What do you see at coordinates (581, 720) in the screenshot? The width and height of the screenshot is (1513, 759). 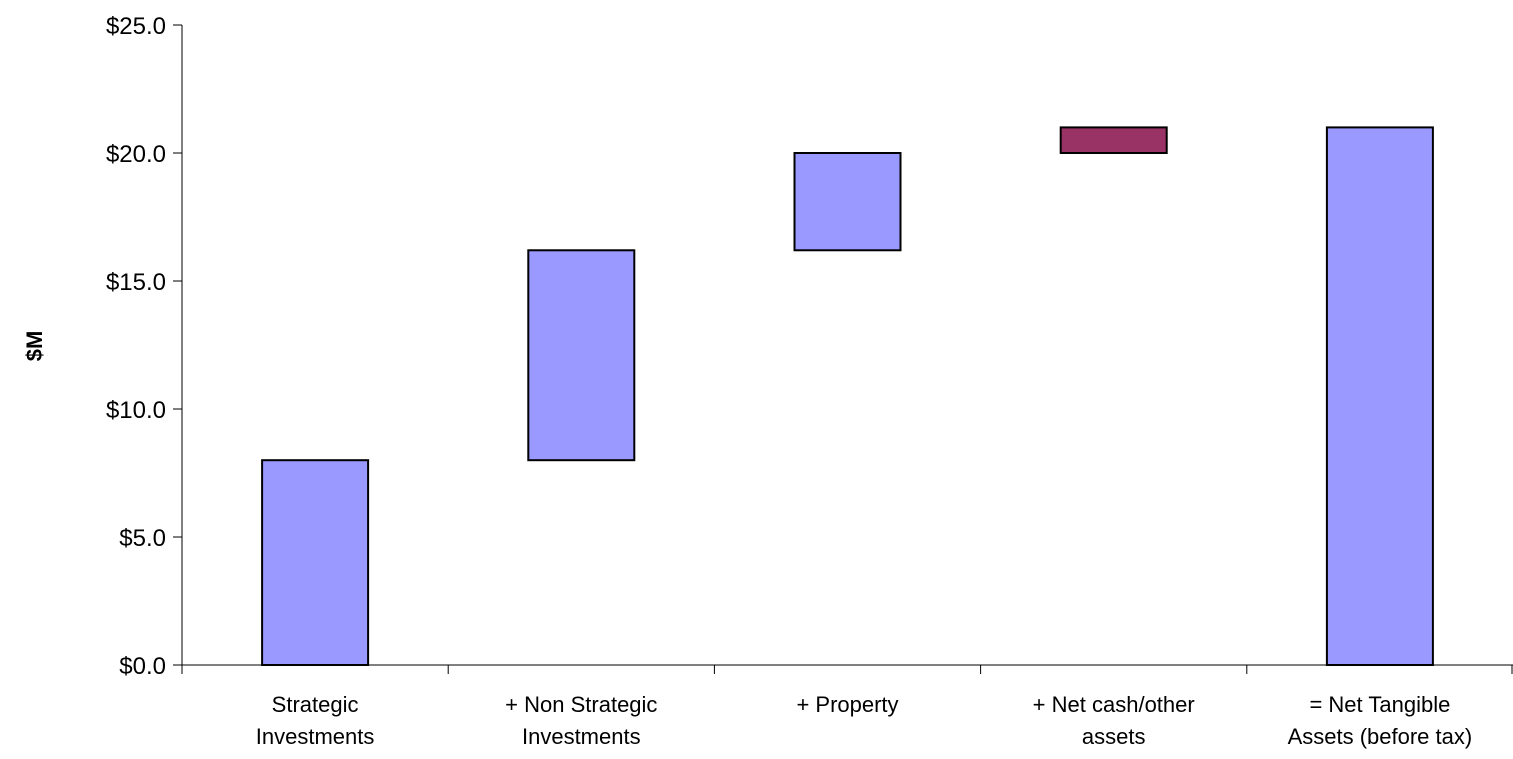 I see `x-category-label: + Non Strategic Investments` at bounding box center [581, 720].